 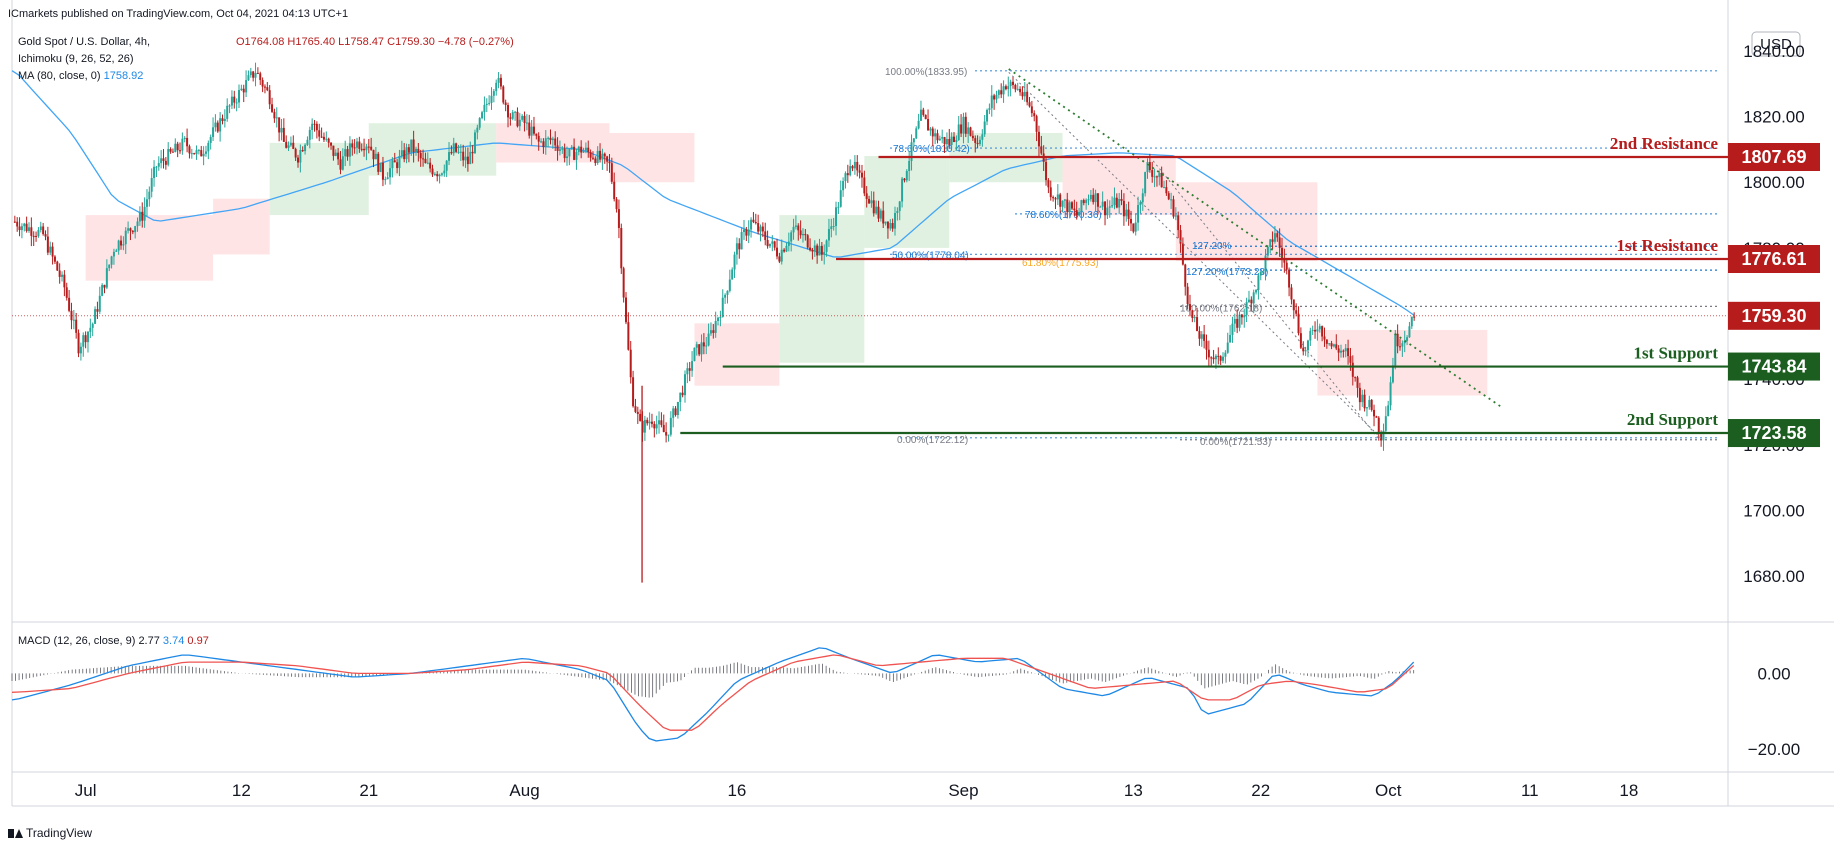 What do you see at coordinates (173, 641) in the screenshot?
I see `macd-signal-value: 3.74` at bounding box center [173, 641].